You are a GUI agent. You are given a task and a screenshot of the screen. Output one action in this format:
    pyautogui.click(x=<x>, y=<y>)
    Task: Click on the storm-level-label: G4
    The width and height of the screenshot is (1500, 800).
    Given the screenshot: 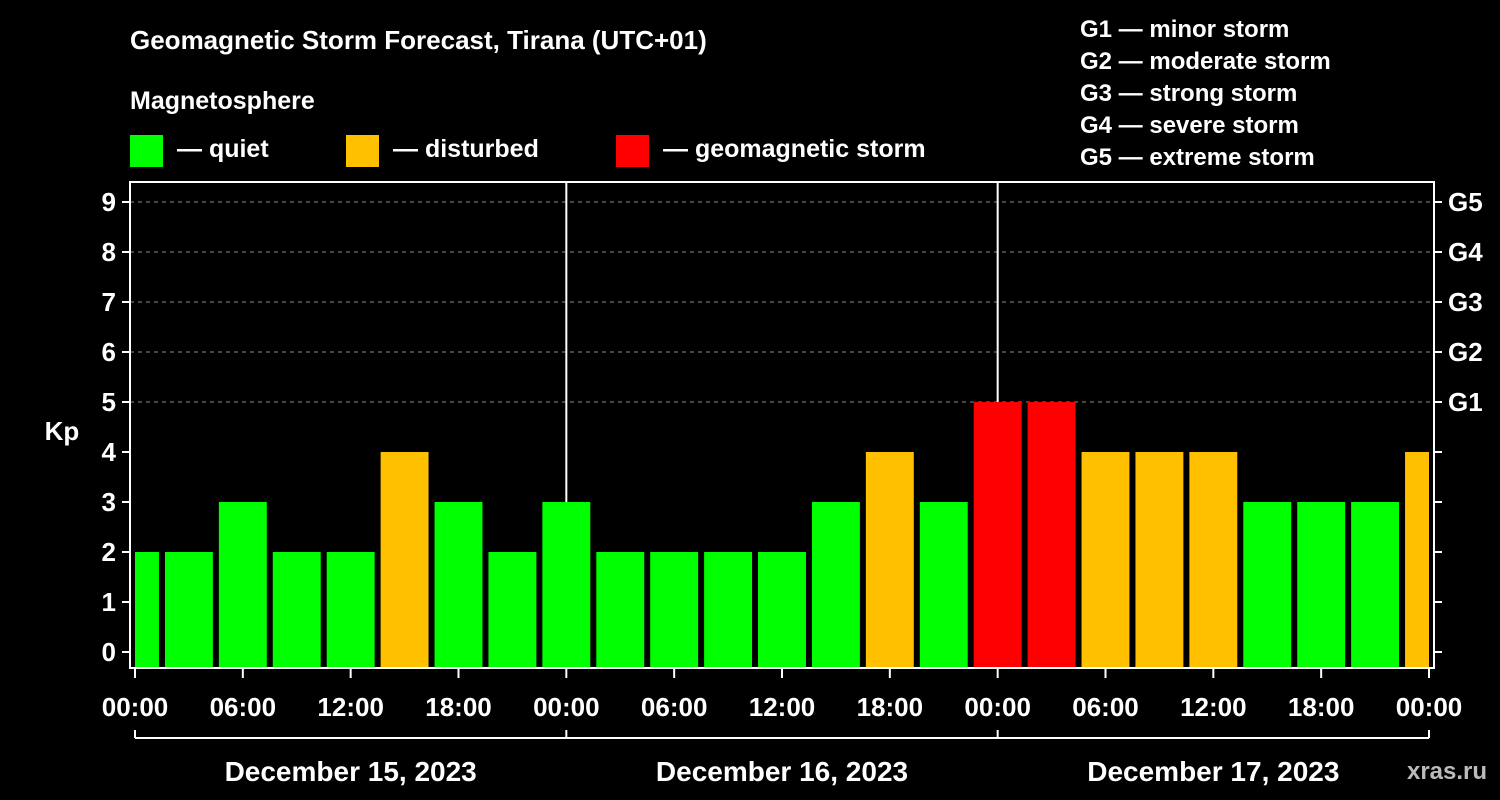 What is the action you would take?
    pyautogui.click(x=1465, y=252)
    